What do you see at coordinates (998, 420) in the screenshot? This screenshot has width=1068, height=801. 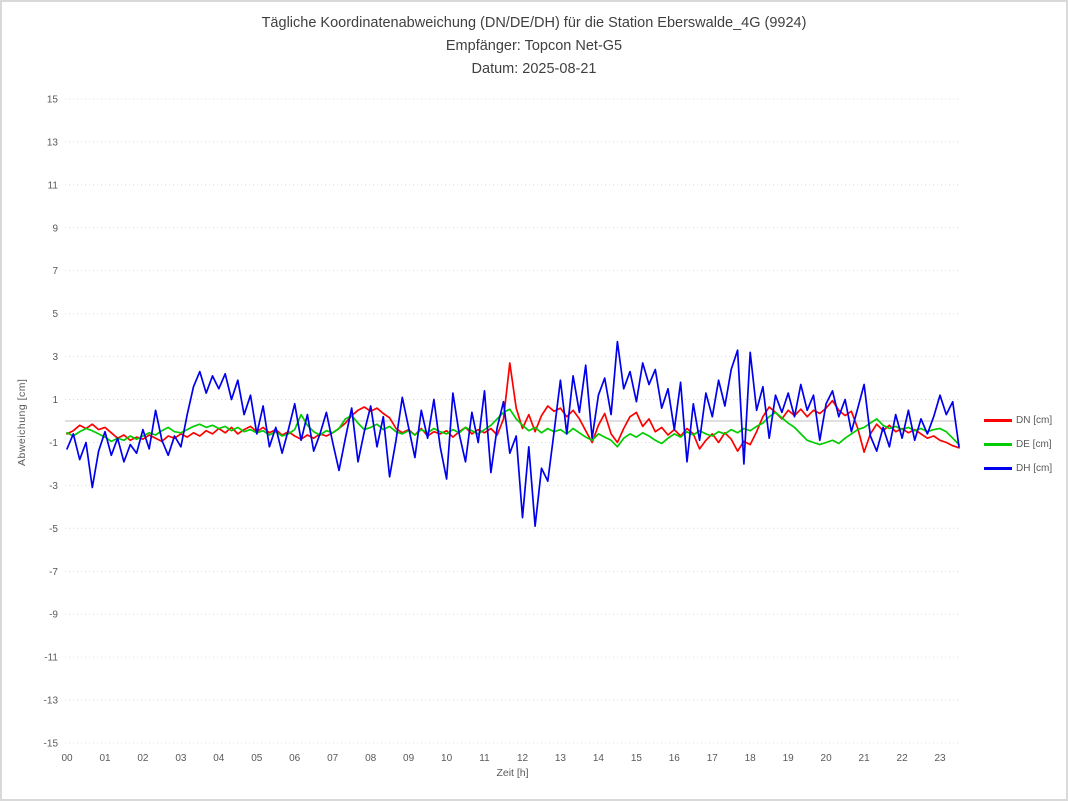 I see `dn-line-swatch` at bounding box center [998, 420].